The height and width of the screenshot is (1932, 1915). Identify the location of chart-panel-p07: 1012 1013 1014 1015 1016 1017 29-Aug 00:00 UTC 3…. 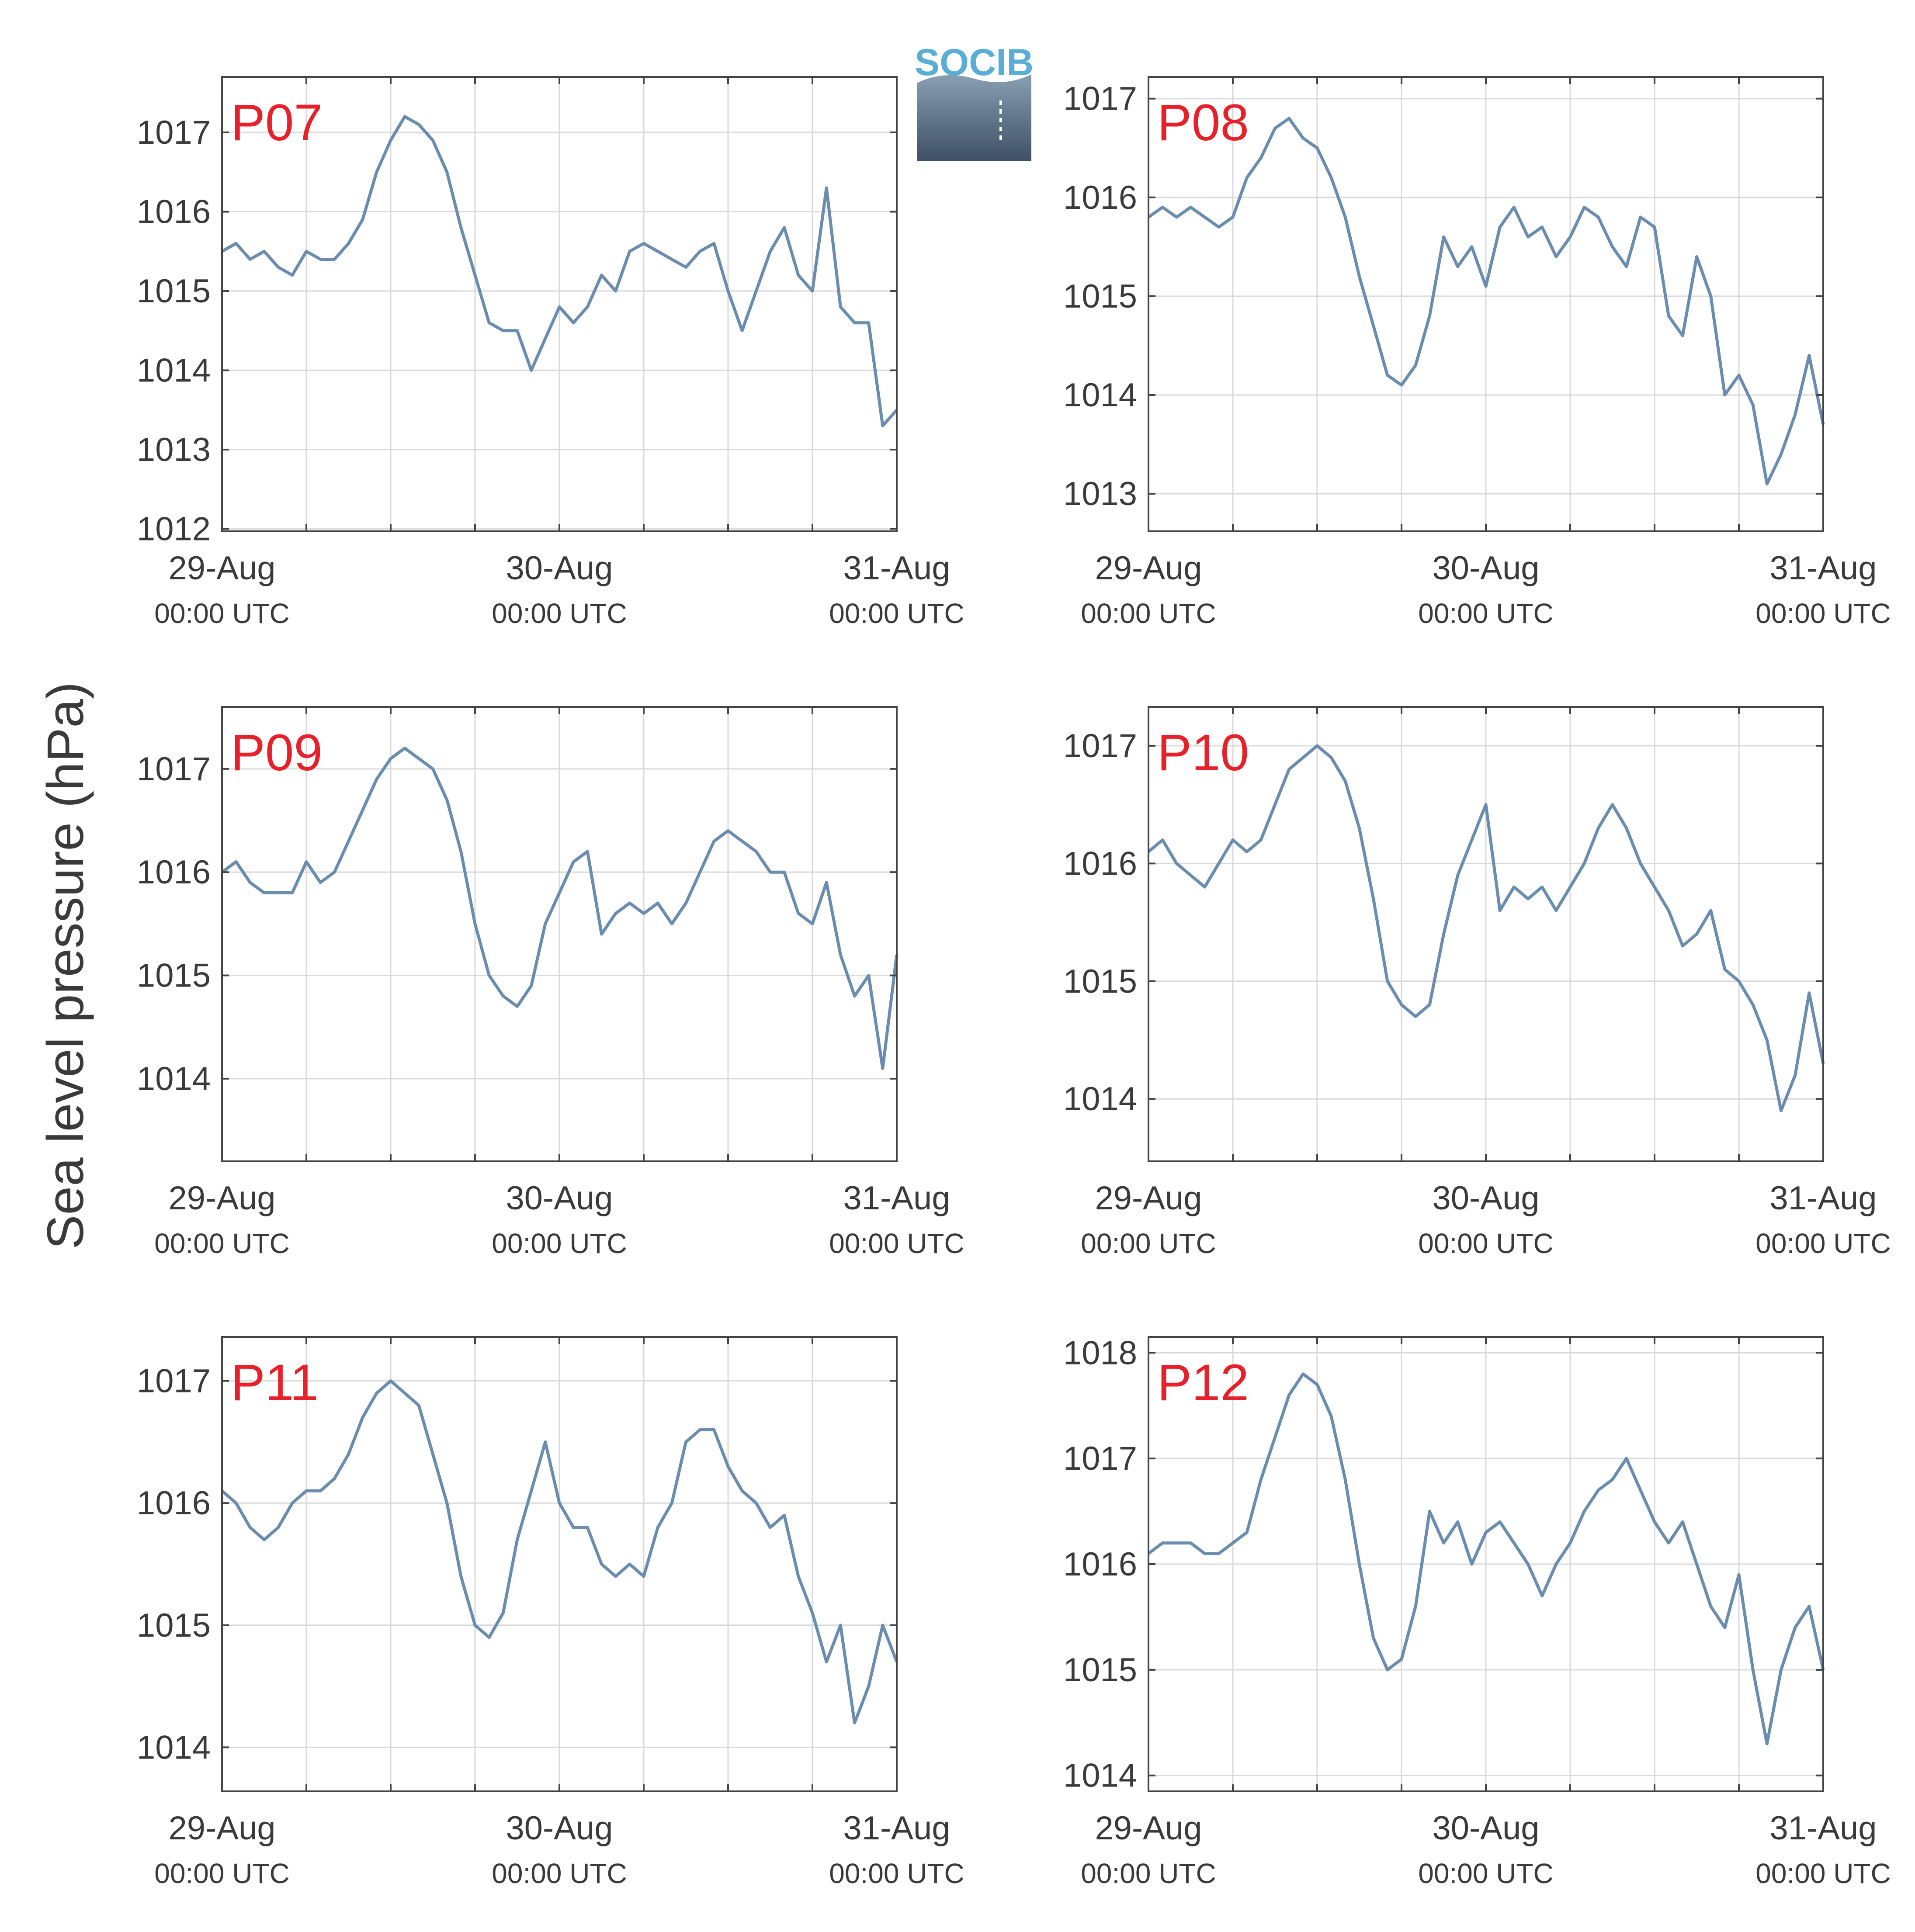
(550, 352).